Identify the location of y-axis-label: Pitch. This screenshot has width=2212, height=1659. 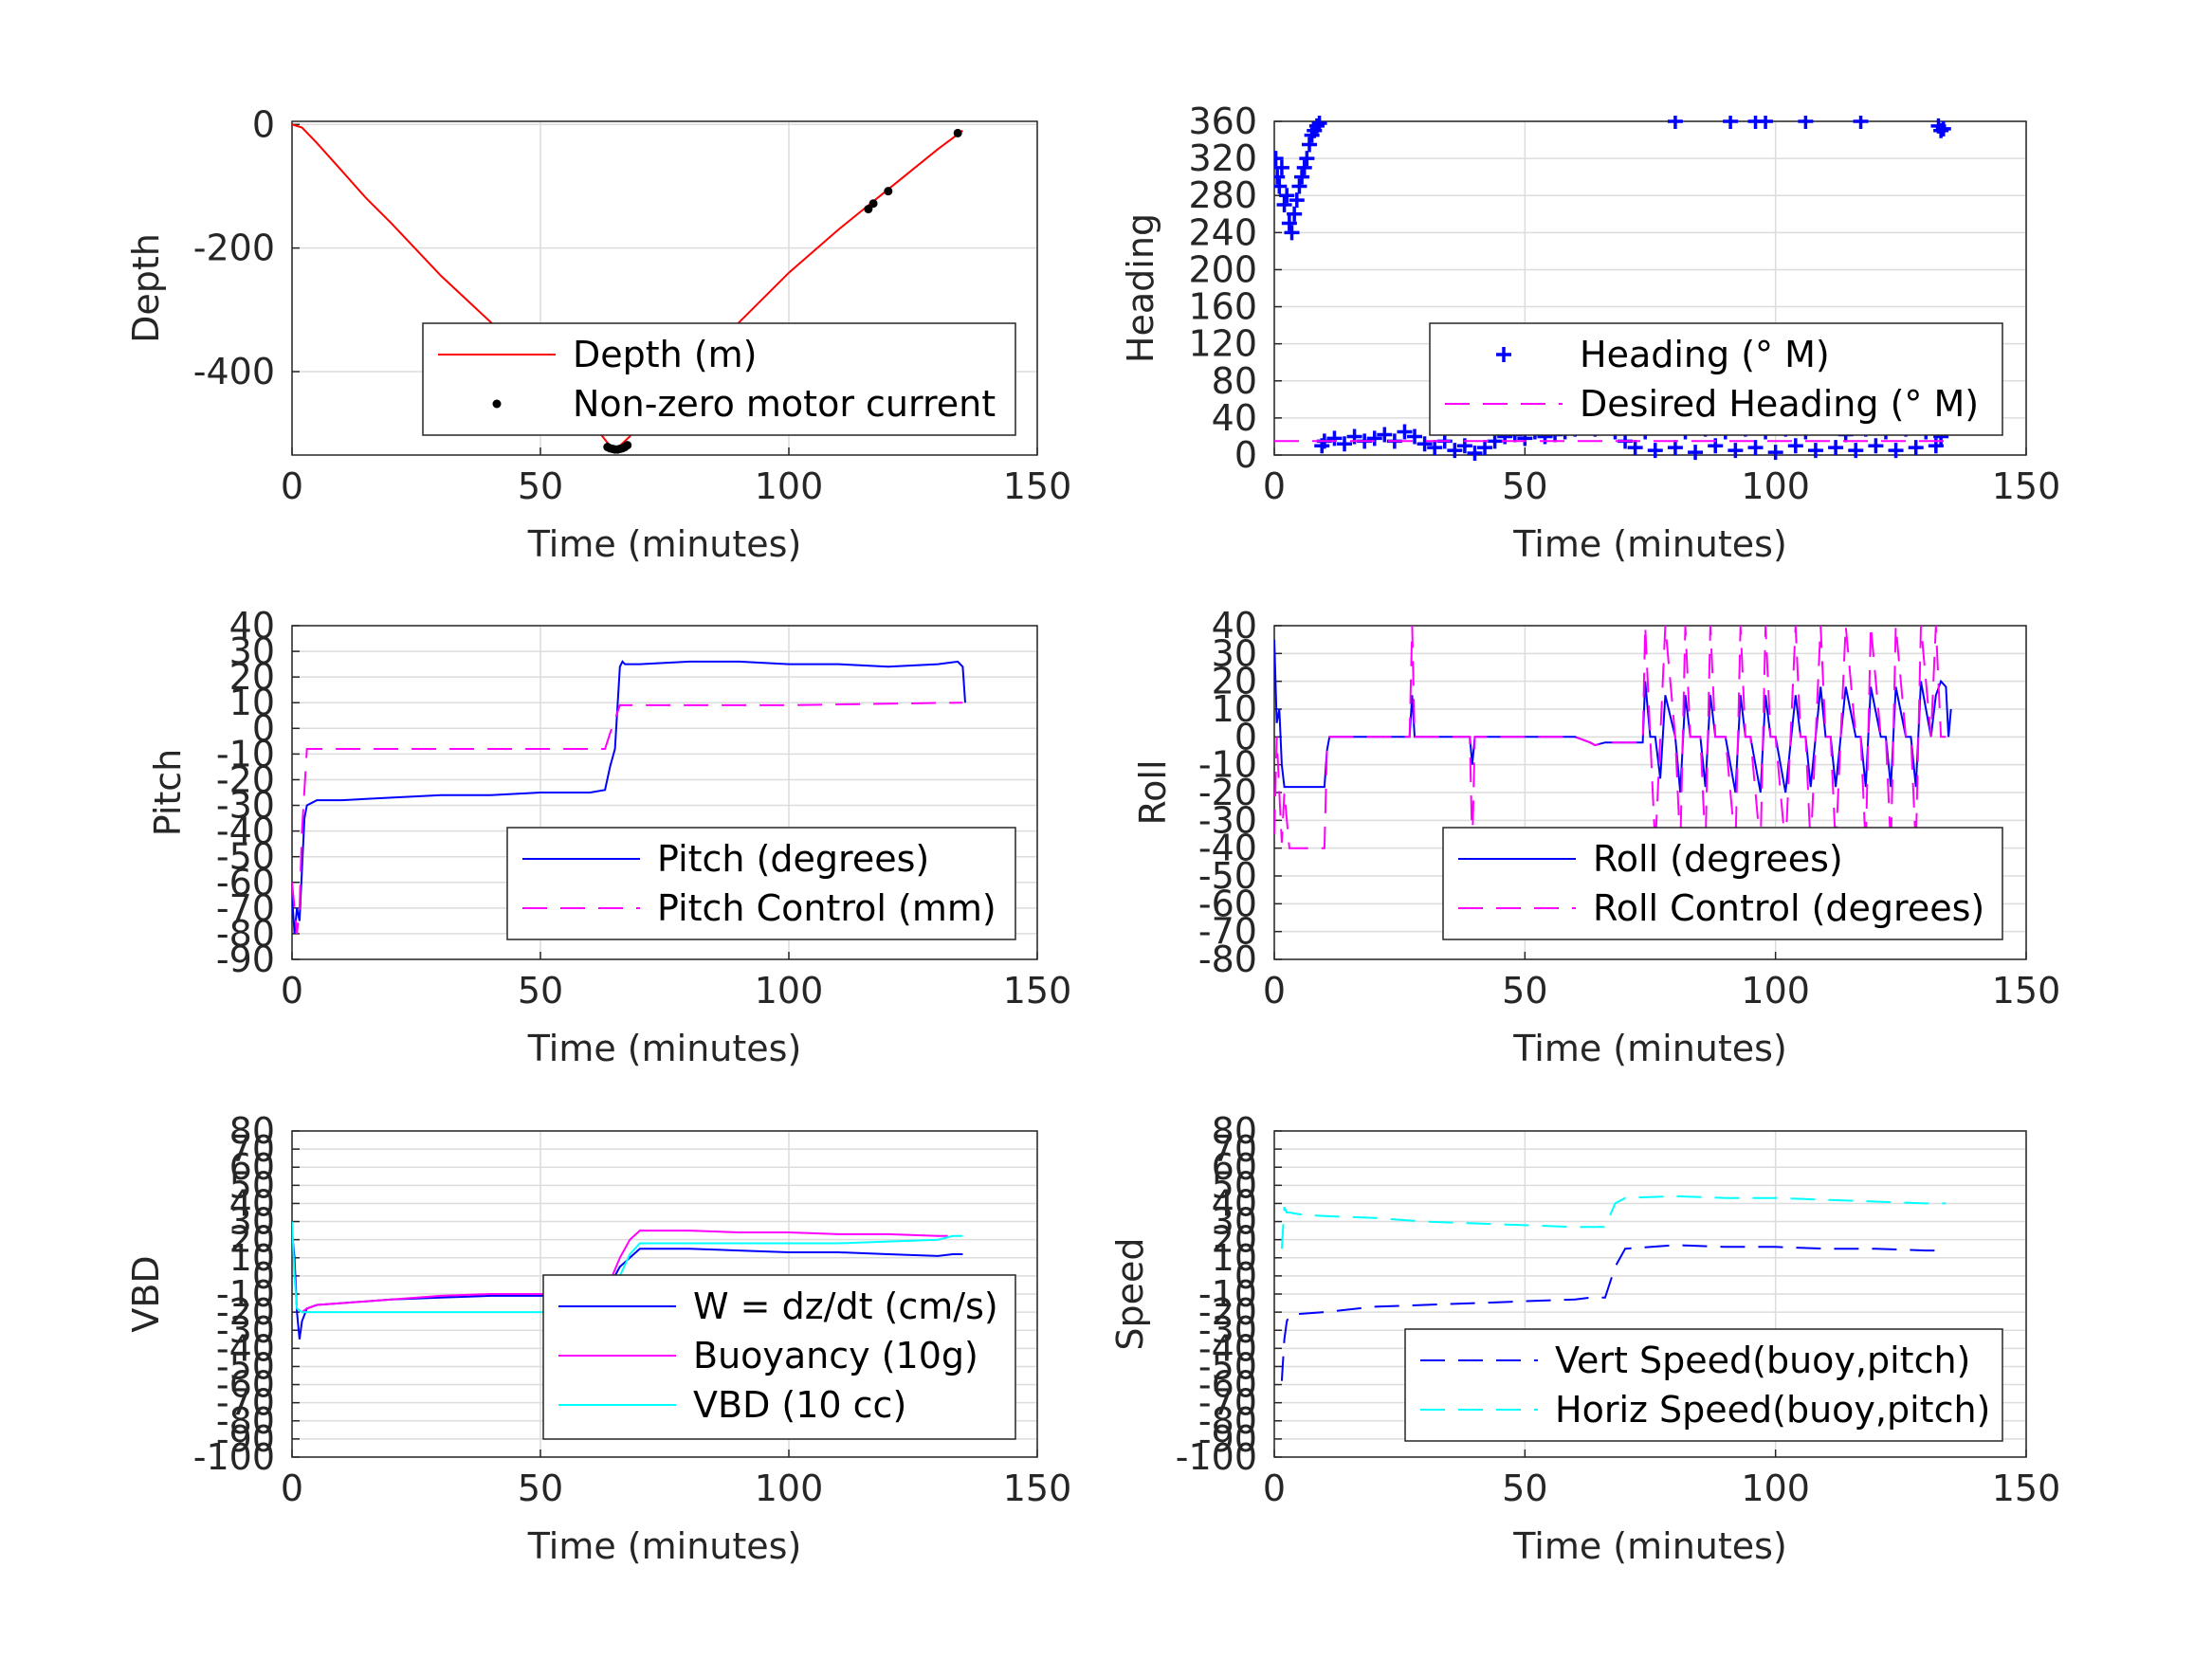
(168, 793).